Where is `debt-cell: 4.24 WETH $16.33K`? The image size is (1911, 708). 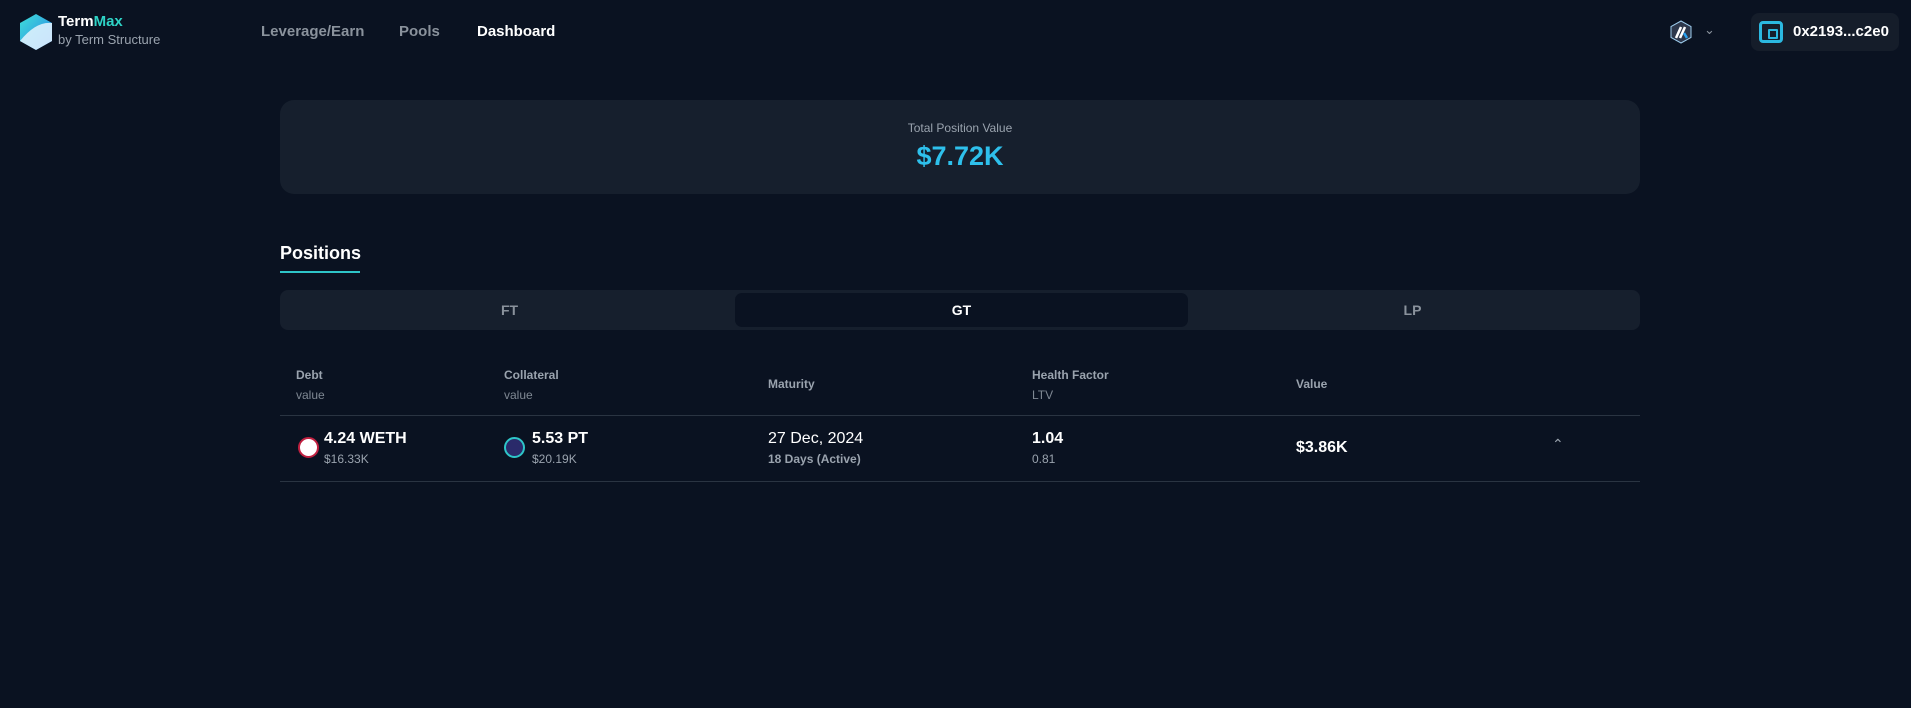 debt-cell: 4.24 WETH $16.33K is located at coordinates (365, 448).